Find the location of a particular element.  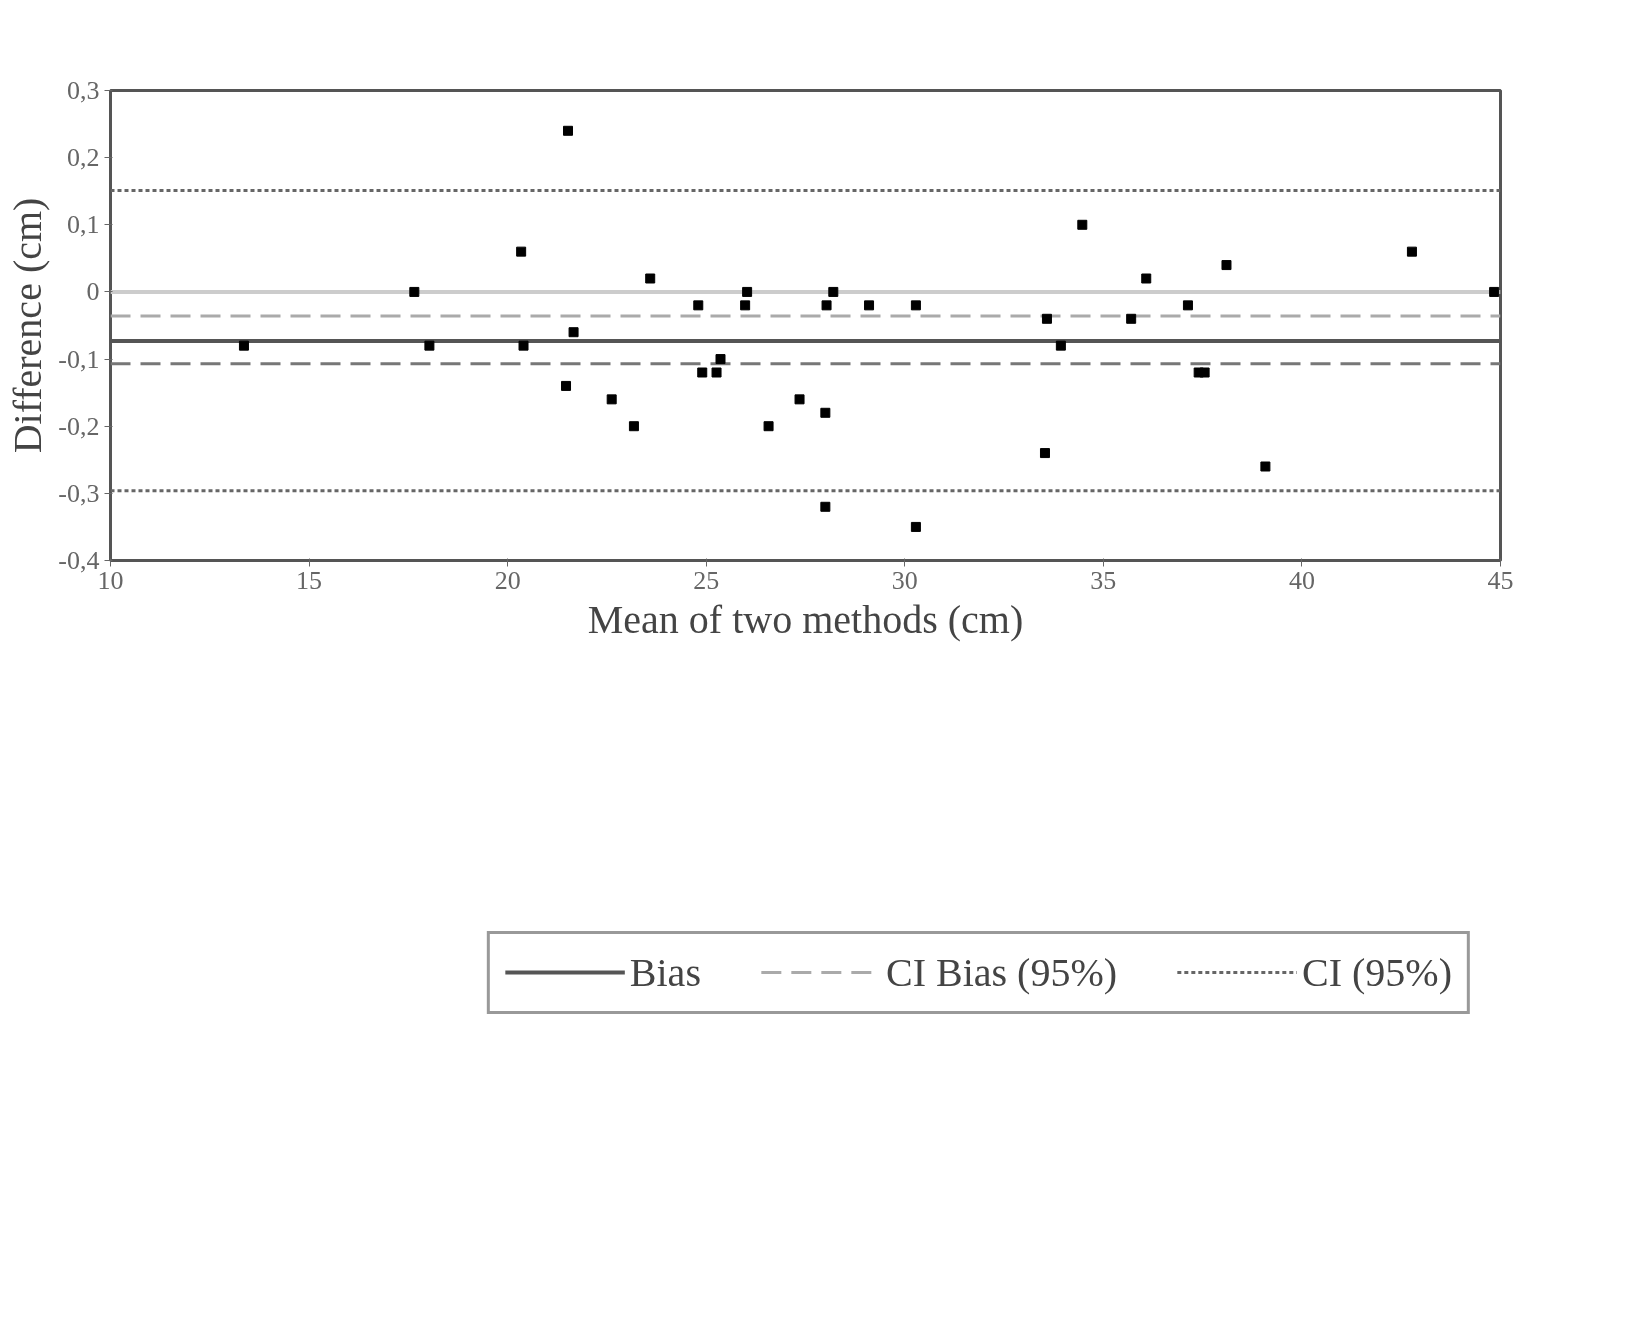

y-tick-label: 0,3 is located at coordinates (83, 90).